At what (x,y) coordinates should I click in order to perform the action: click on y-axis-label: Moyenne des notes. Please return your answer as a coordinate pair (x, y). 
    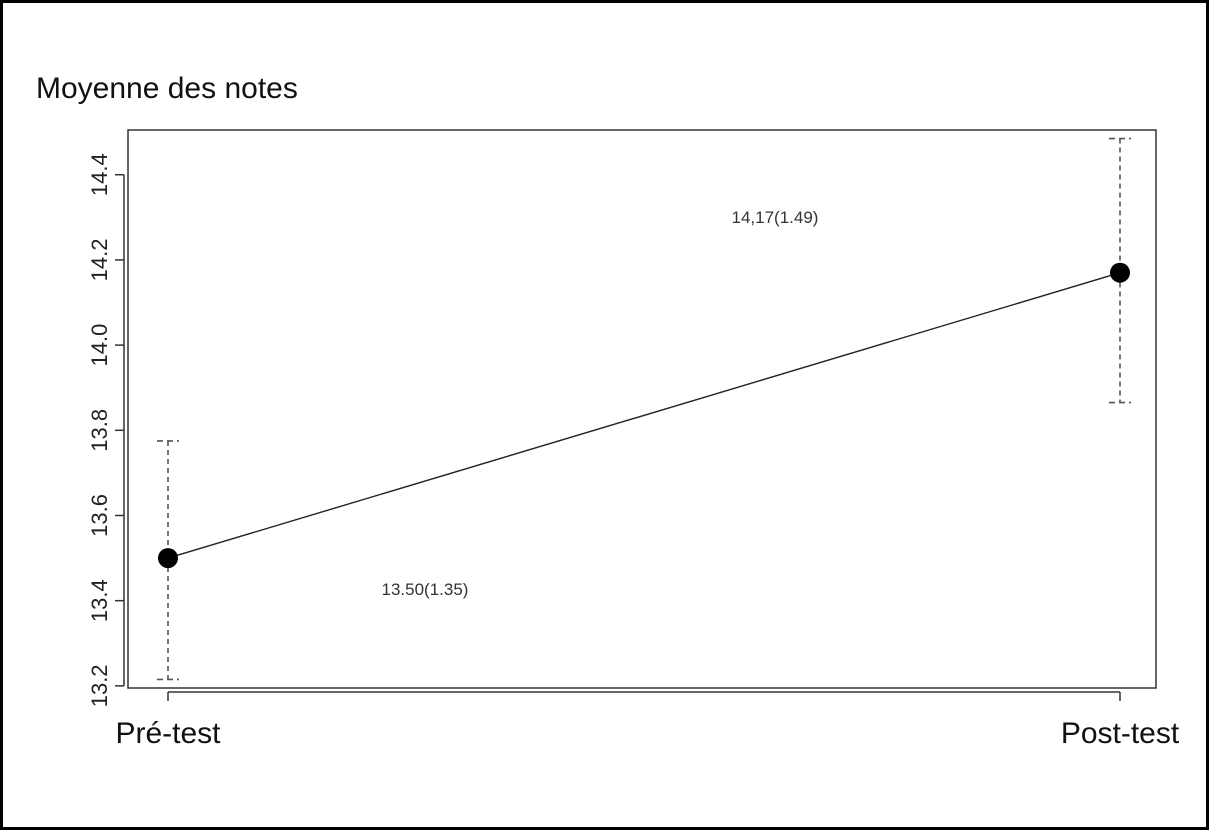
    Looking at the image, I should click on (167, 88).